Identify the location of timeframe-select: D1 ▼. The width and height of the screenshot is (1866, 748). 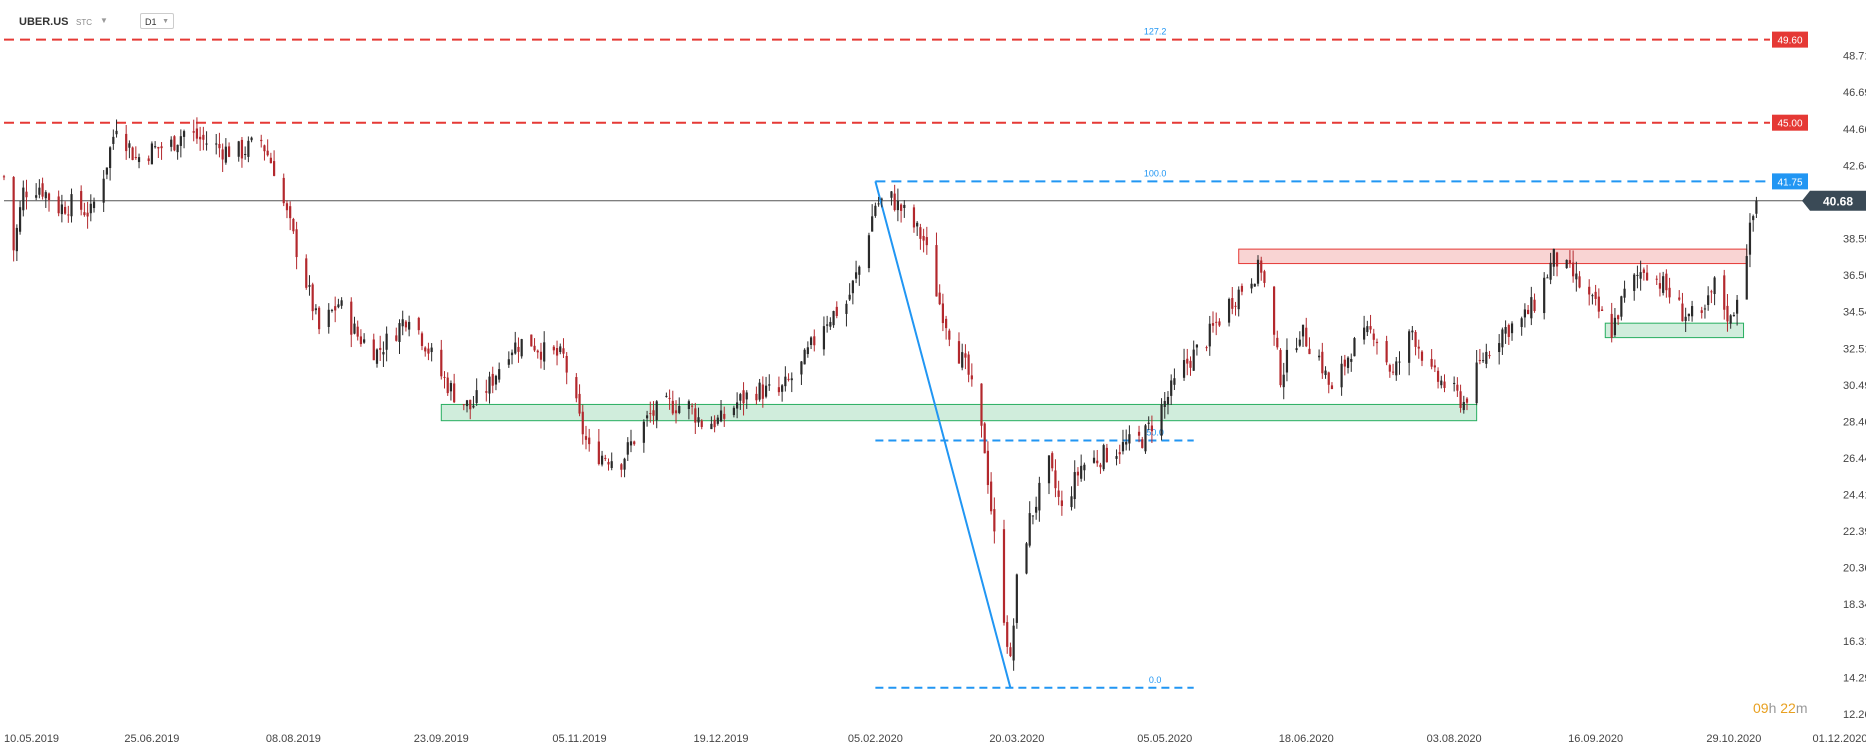
(157, 21).